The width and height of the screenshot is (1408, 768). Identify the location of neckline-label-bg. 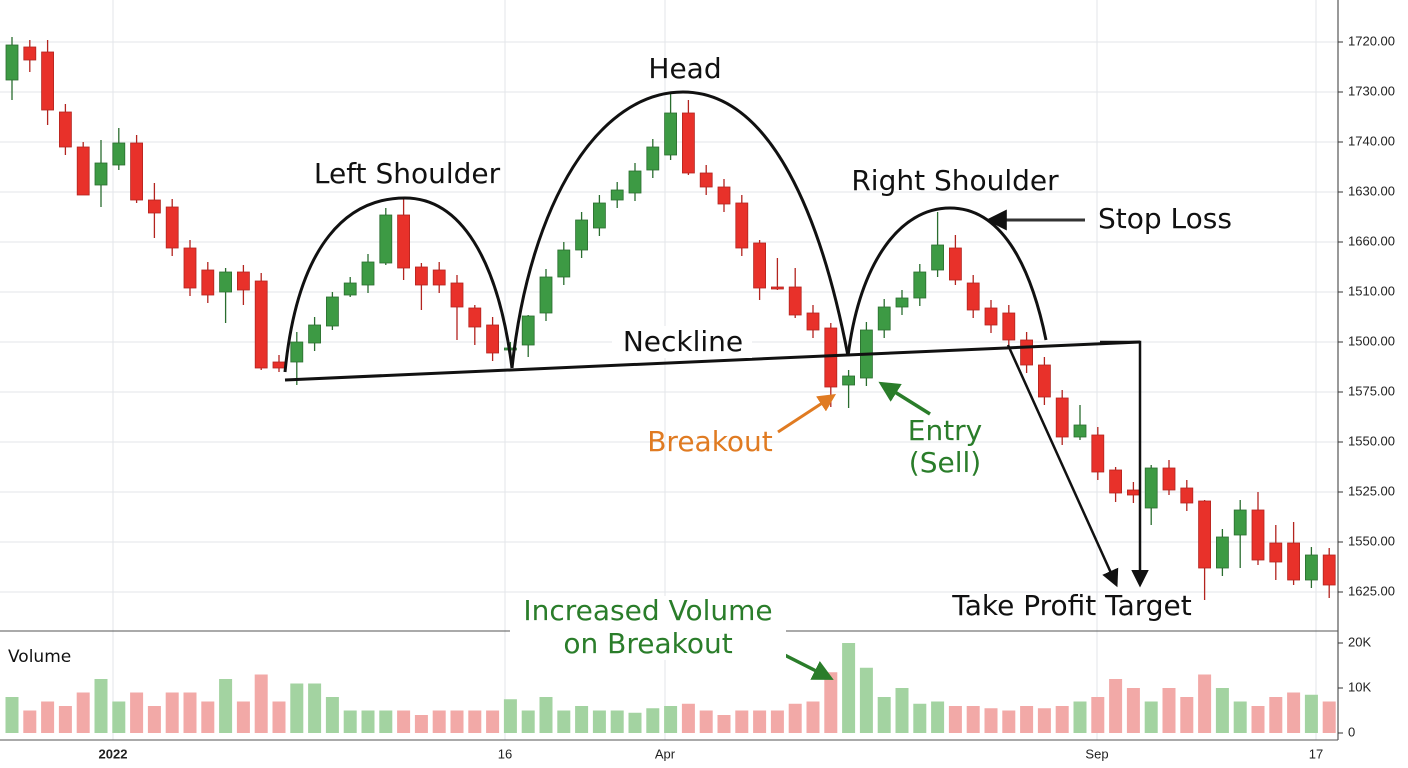
(682, 342).